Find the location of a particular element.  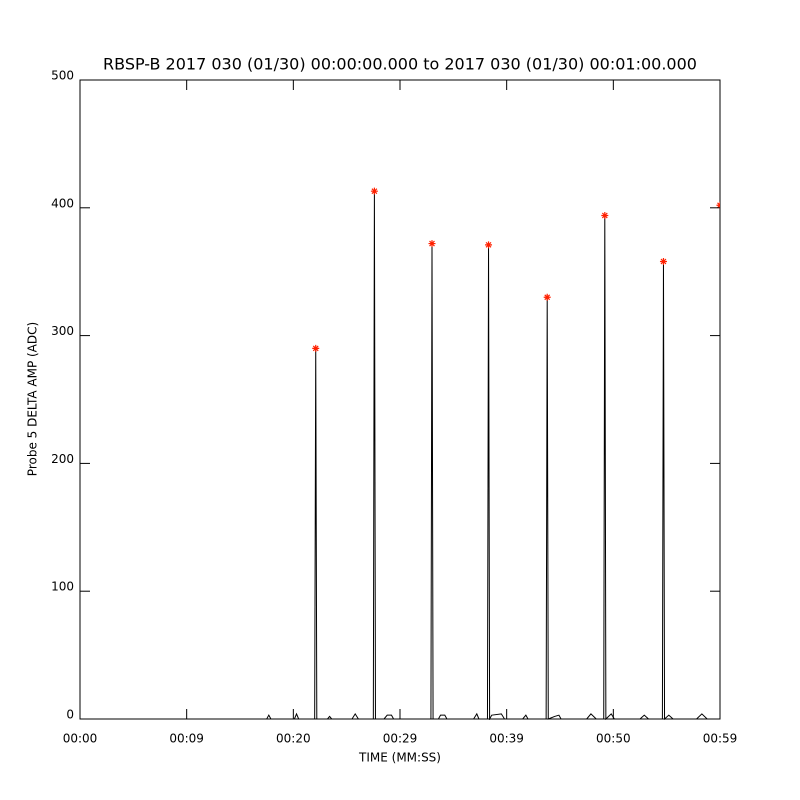

y-tick-label: 200 is located at coordinates (62, 459).